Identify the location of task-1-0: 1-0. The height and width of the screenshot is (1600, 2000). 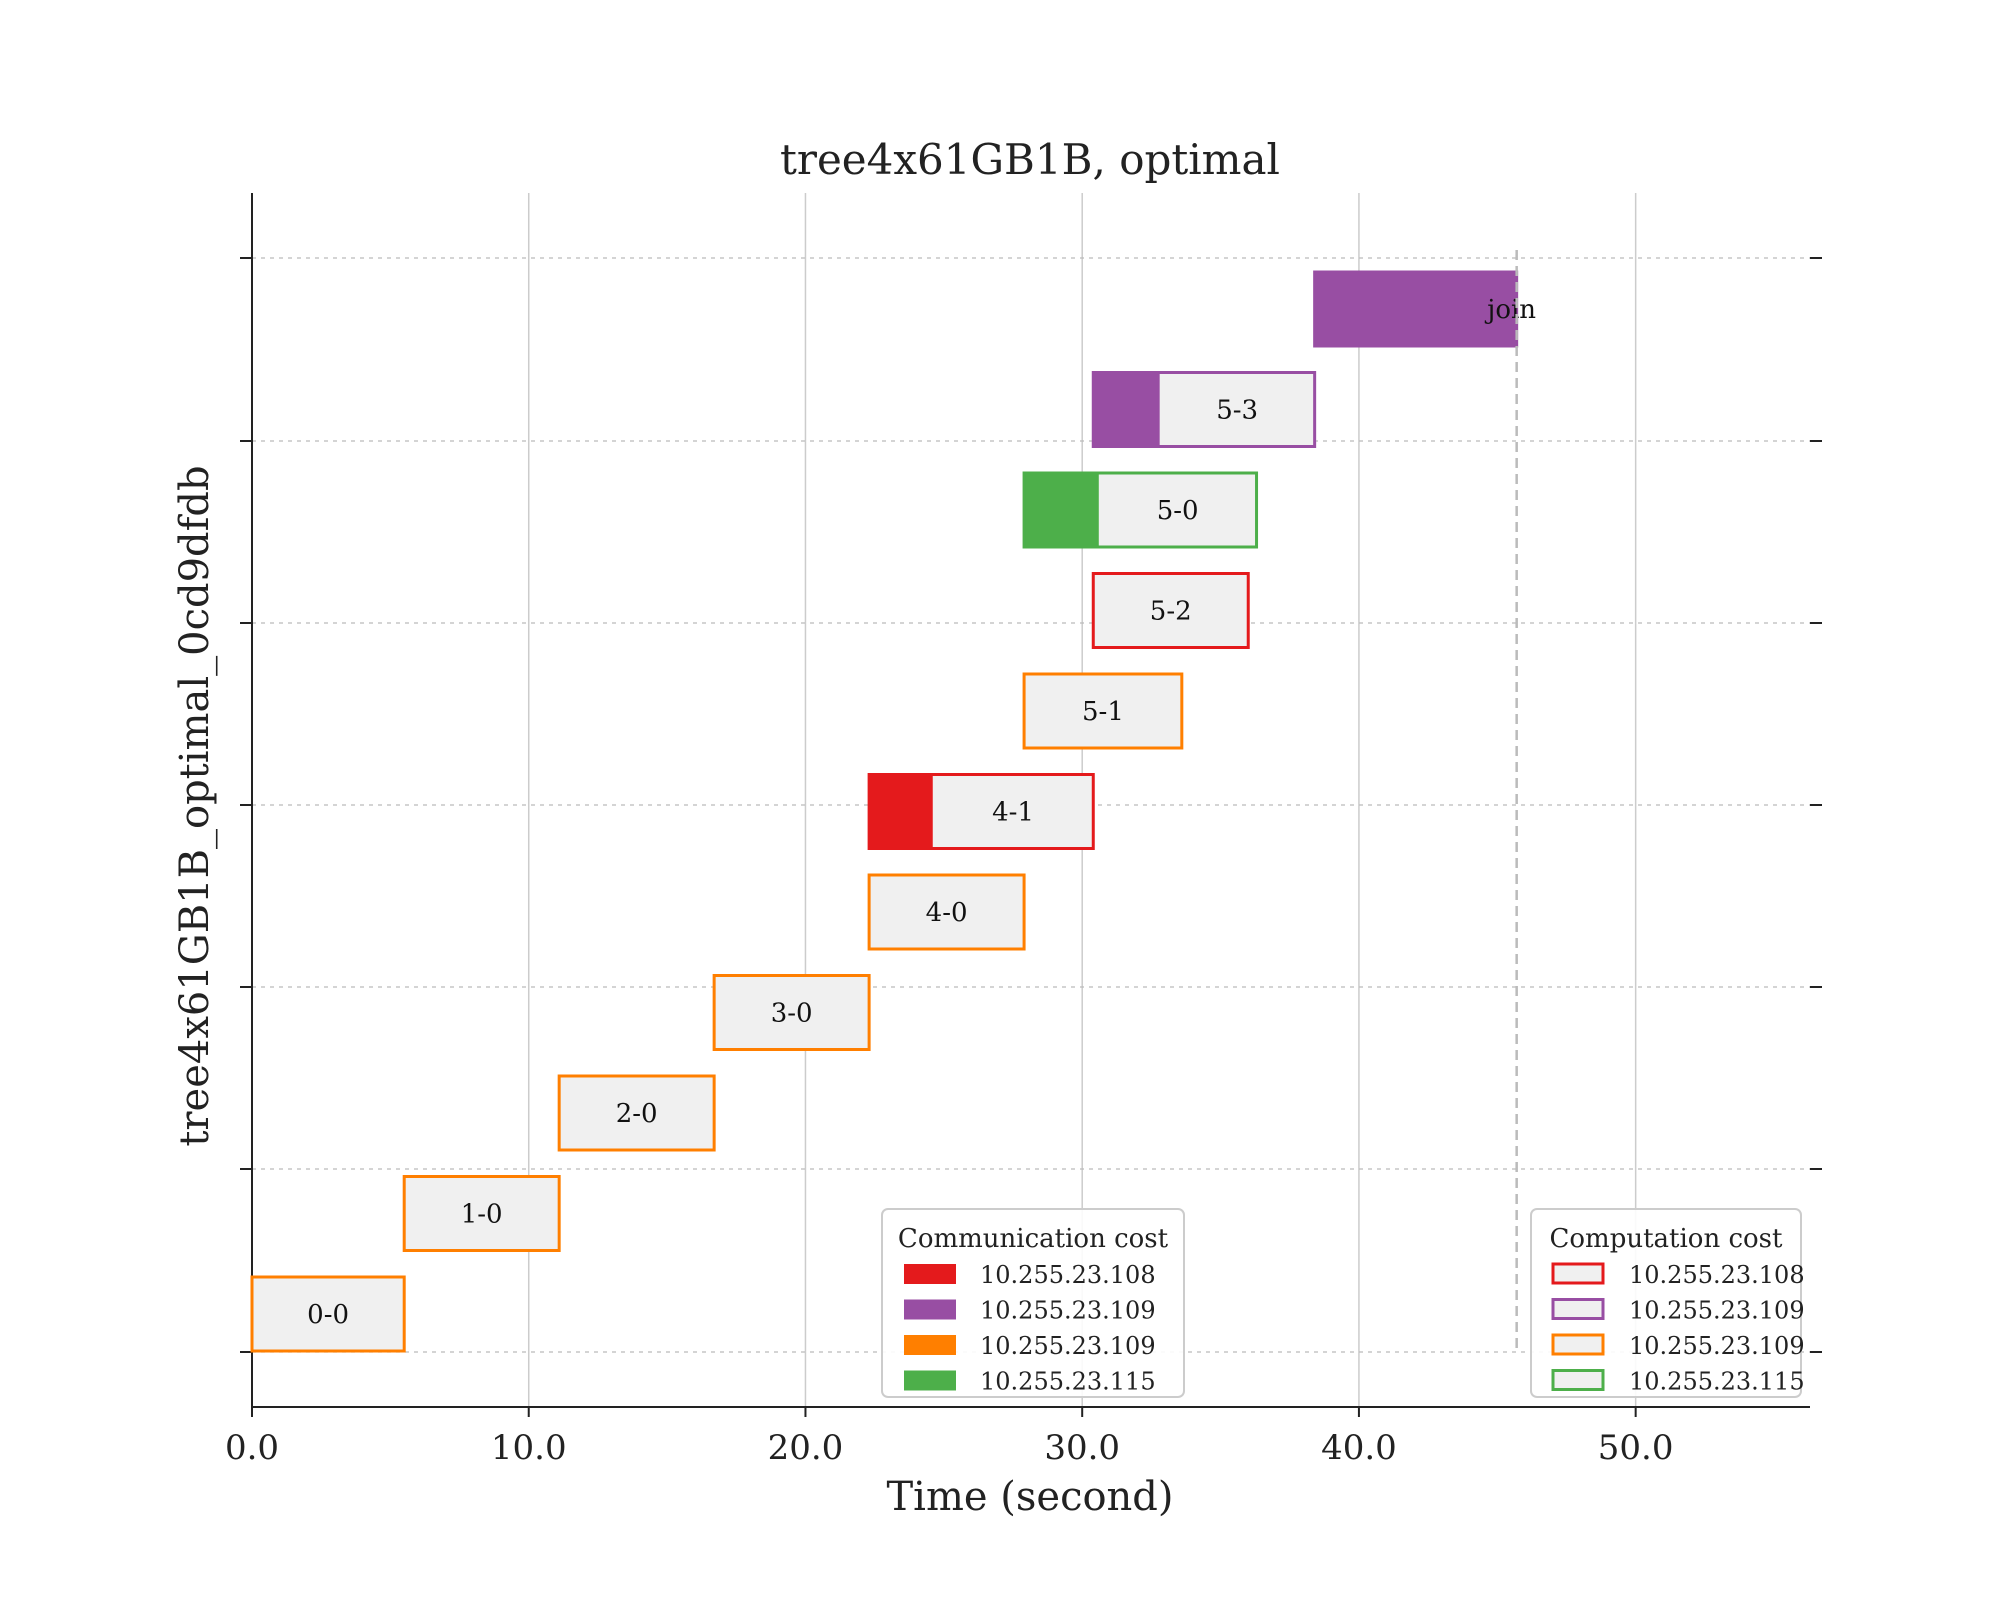
(481, 1213).